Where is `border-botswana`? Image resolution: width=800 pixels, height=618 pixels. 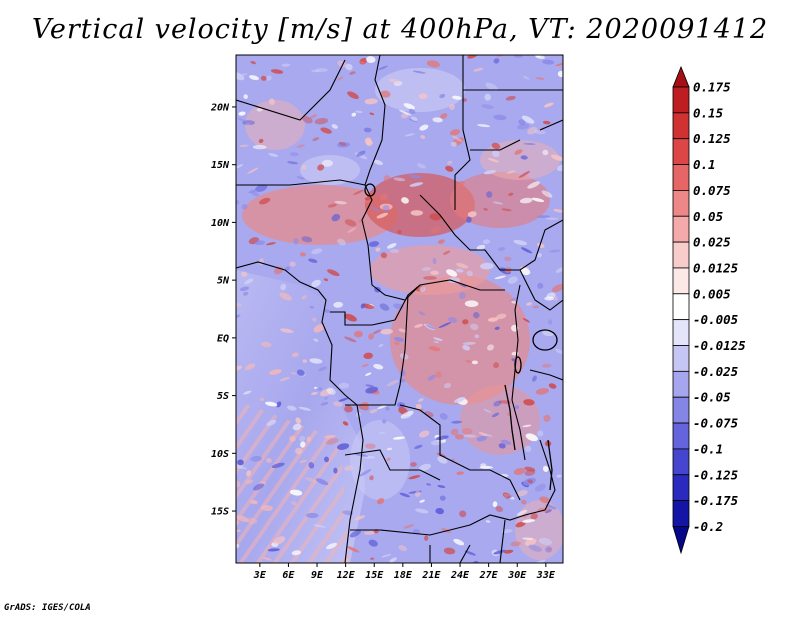
border-botswana is located at coordinates (467, 541).